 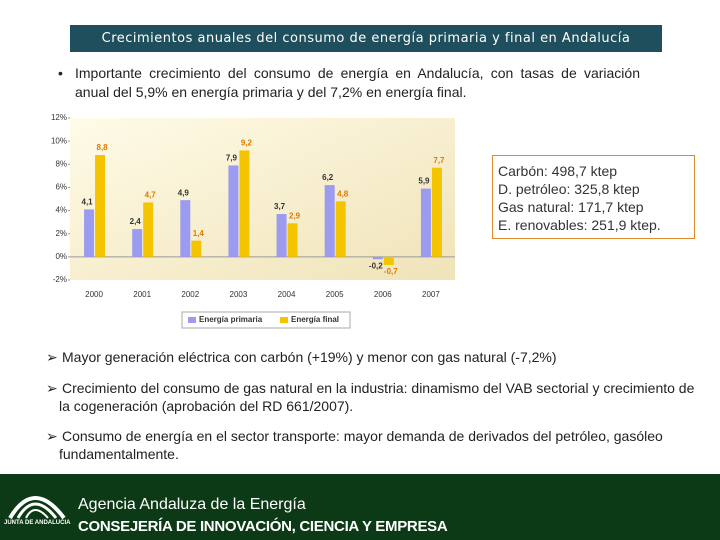 I want to click on x-tick-label: 2005, so click(x=335, y=294).